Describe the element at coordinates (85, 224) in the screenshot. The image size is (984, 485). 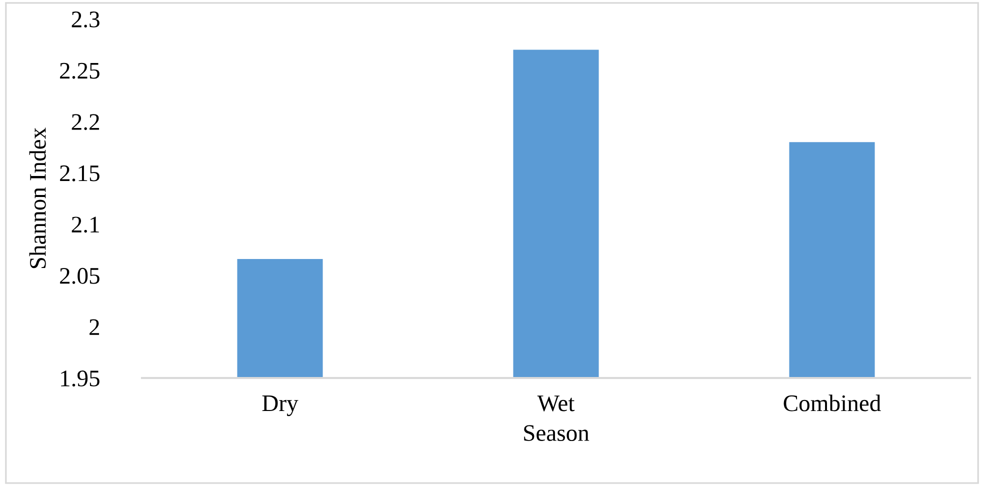
I see `y-tick-label: 2.1` at that location.